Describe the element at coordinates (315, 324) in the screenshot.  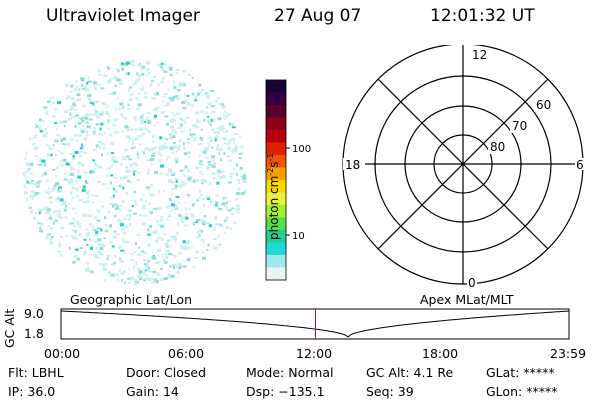
I see `altitude-curve` at that location.